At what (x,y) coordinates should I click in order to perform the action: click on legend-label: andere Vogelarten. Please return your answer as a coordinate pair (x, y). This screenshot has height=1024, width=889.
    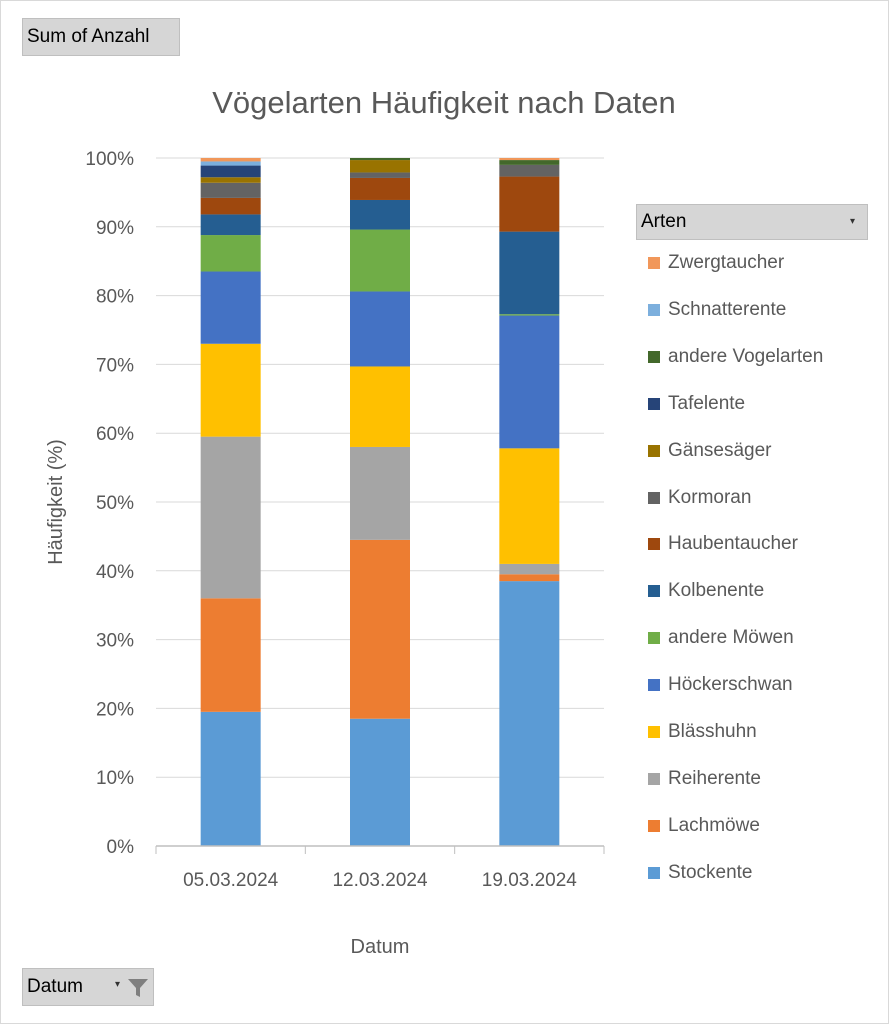
    Looking at the image, I should click on (746, 356).